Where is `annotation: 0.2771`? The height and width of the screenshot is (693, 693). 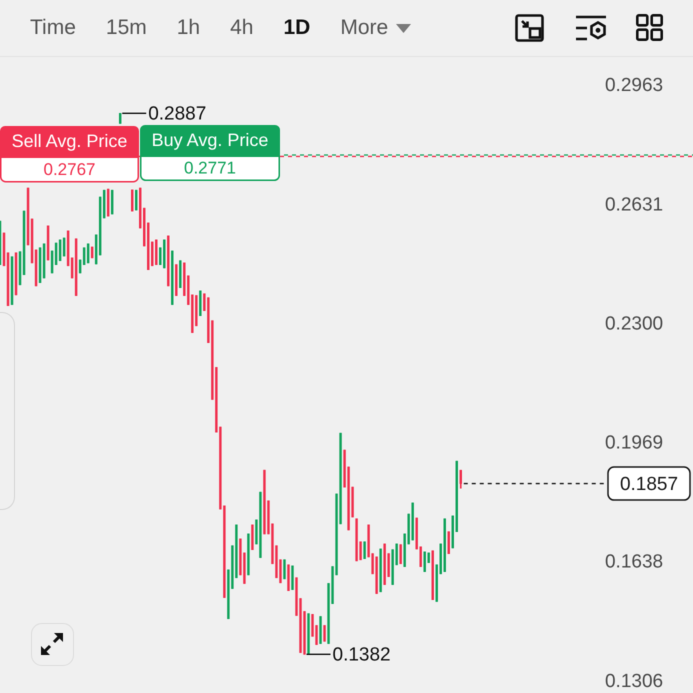
annotation: 0.2771 is located at coordinates (210, 168).